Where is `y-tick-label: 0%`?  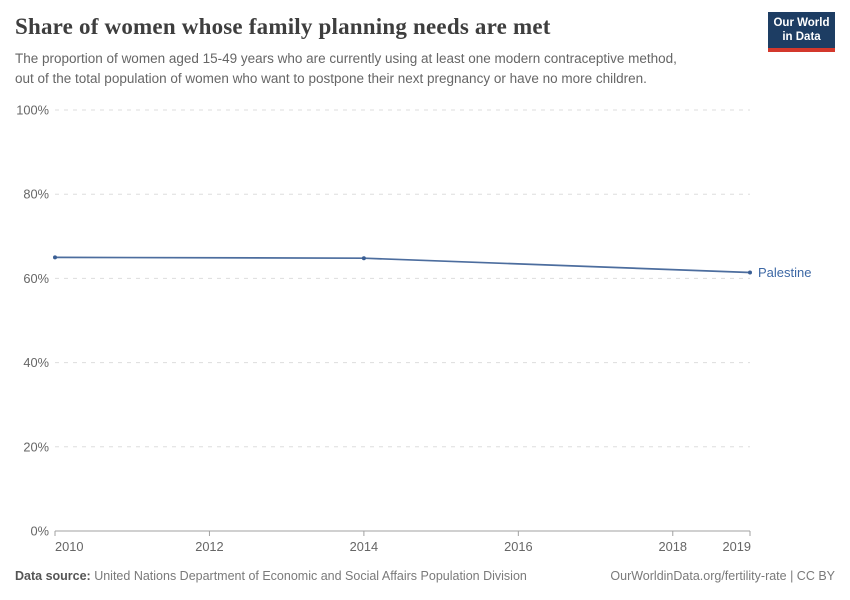 y-tick-label: 0% is located at coordinates (40, 531).